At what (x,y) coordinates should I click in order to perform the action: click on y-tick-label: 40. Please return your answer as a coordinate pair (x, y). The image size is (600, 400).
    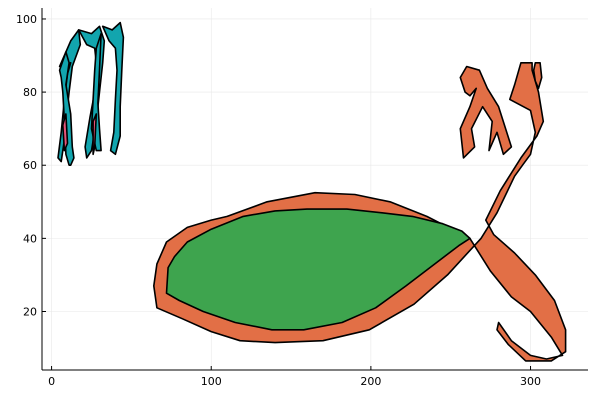
    Looking at the image, I should click on (30, 238).